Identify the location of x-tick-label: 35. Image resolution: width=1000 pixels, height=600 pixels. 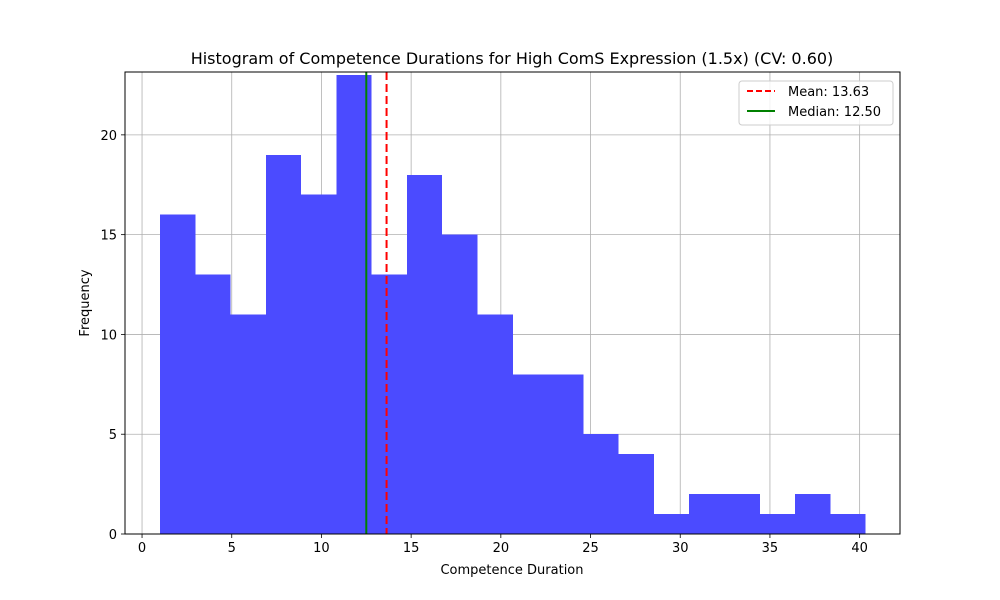
(770, 548).